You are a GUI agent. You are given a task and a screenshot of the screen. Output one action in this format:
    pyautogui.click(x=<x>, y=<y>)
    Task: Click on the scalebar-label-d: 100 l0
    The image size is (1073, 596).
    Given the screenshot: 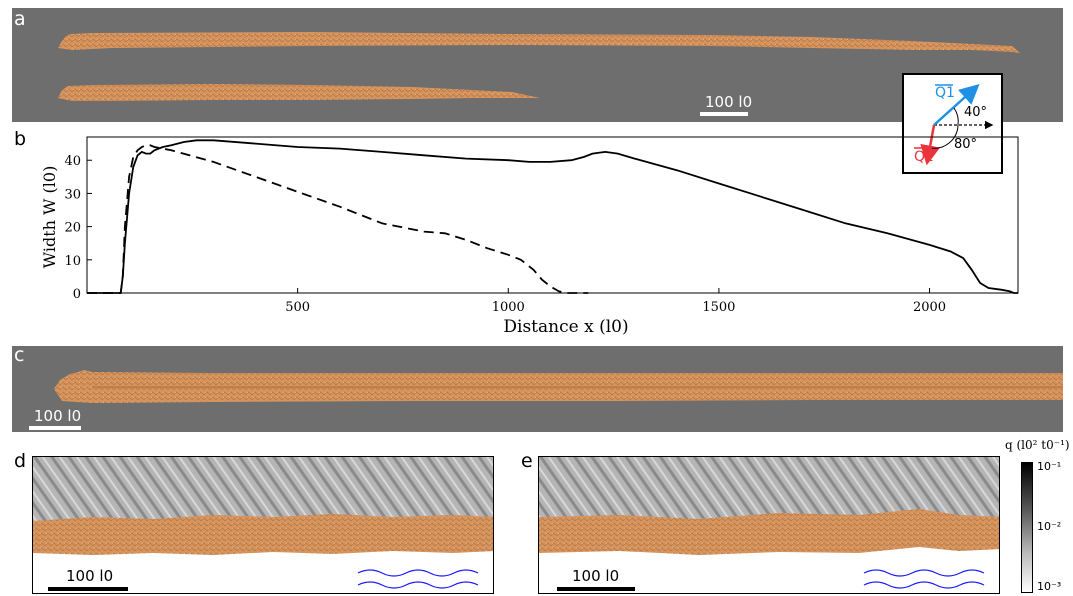 What is the action you would take?
    pyautogui.click(x=90, y=576)
    